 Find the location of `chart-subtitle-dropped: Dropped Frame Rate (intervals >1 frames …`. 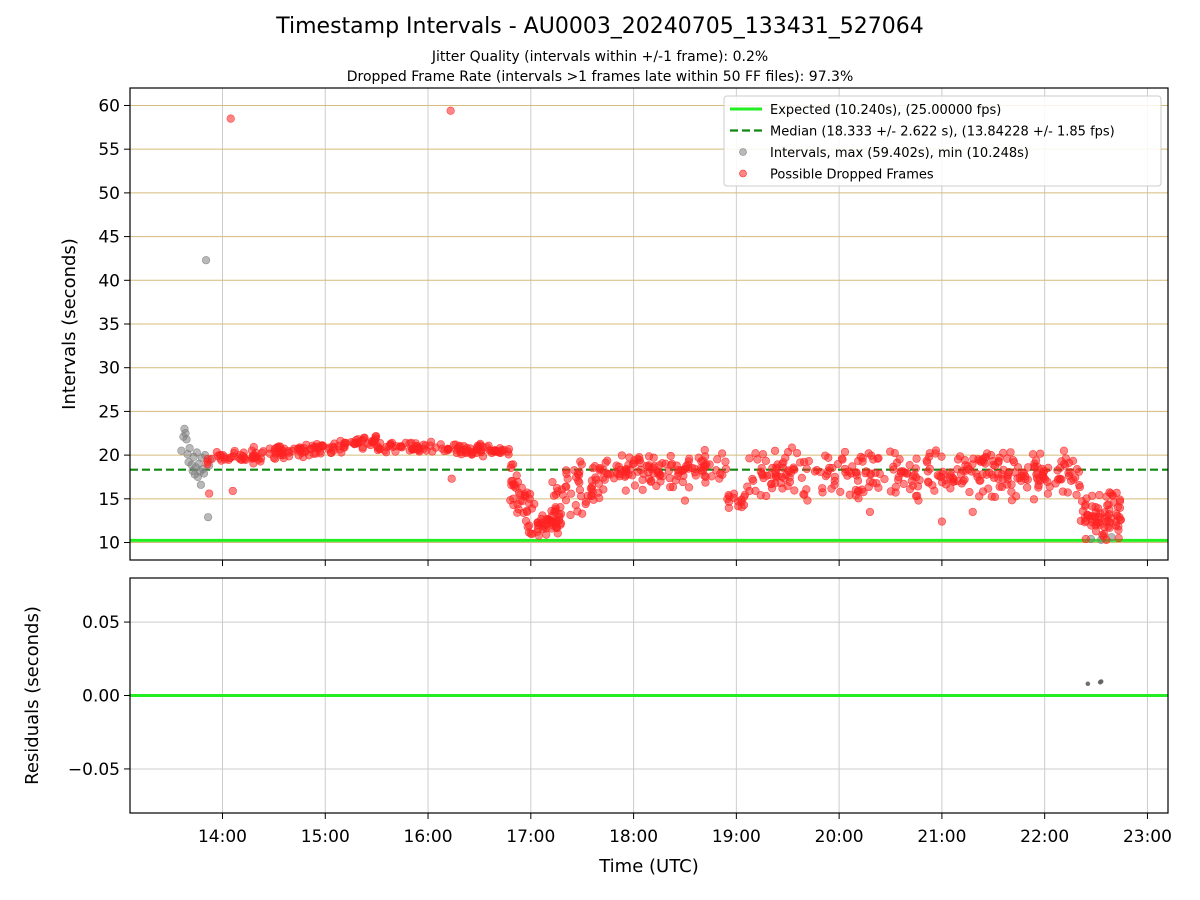

chart-subtitle-dropped: Dropped Frame Rate (intervals >1 frames … is located at coordinates (600, 77).